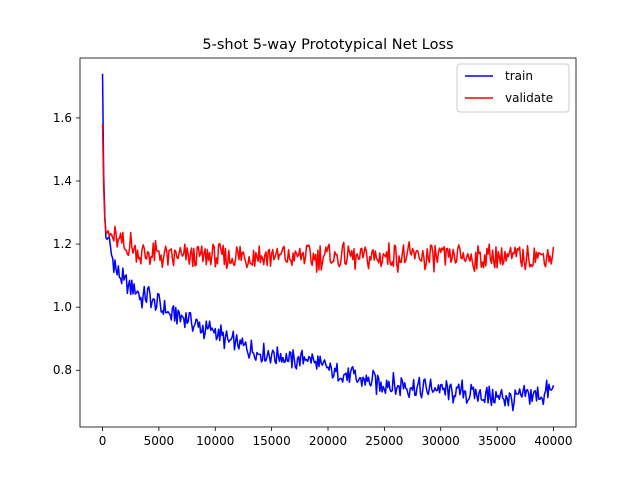  What do you see at coordinates (62, 118) in the screenshot?
I see `y-tick-label: 1.6` at bounding box center [62, 118].